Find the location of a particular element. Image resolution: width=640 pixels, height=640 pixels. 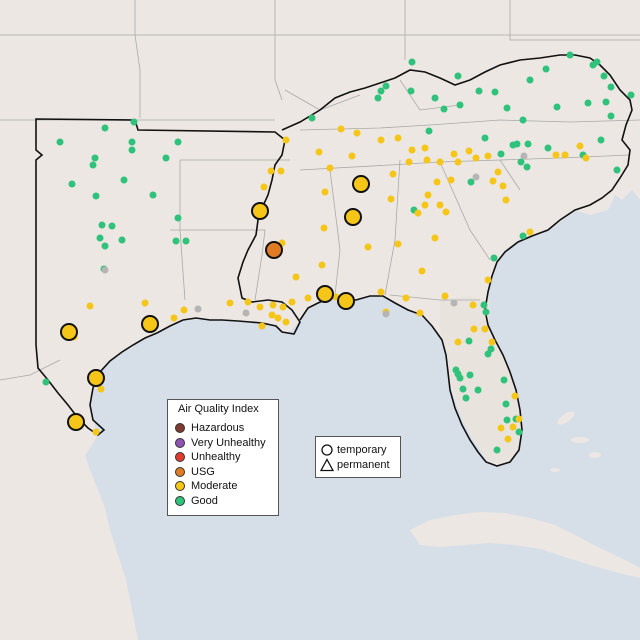

legend-item-unhealthy: Unhealthy is located at coordinates (208, 457).